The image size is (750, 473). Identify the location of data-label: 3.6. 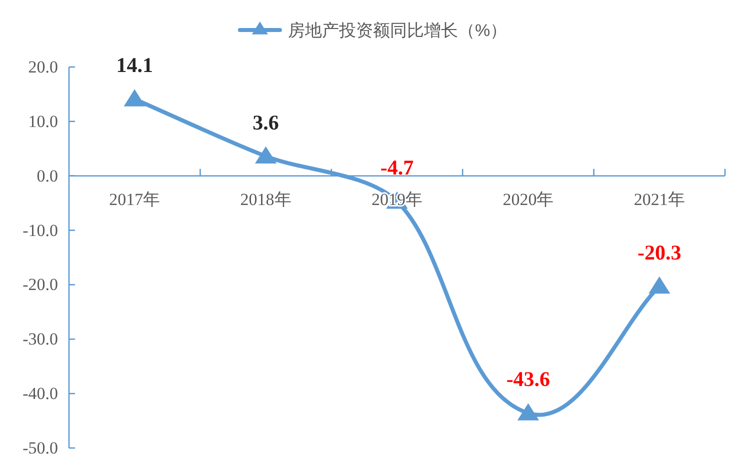
(265, 122).